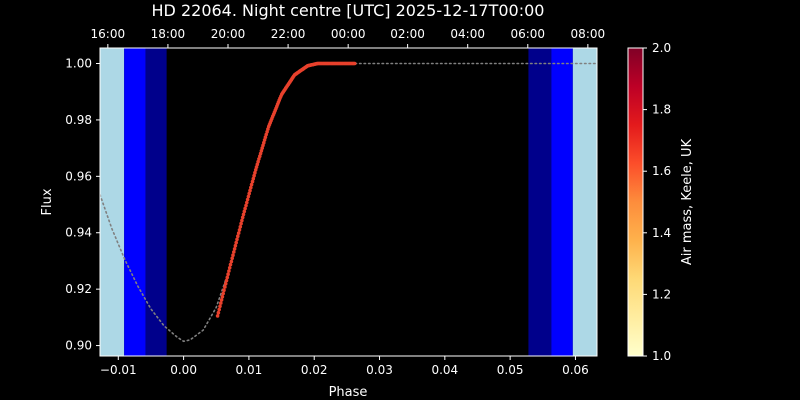  What do you see at coordinates (78, 64) in the screenshot?
I see `y-tick-label: 1.00` at bounding box center [78, 64].